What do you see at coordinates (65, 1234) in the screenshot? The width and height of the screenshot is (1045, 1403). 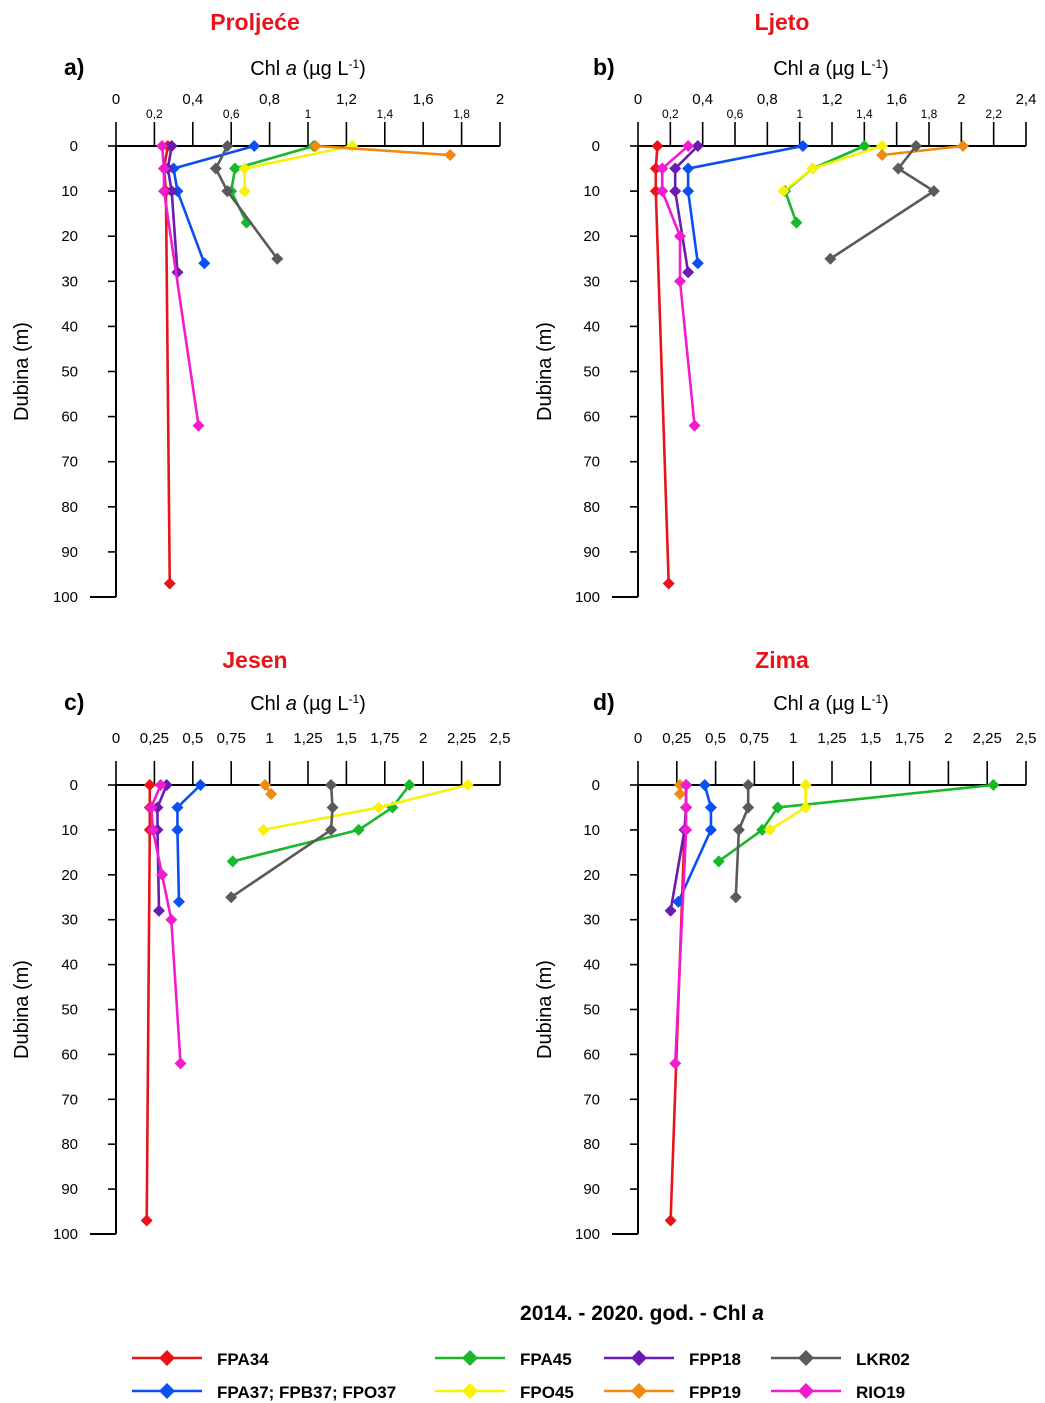 I see `y-tick-label: 100` at bounding box center [65, 1234].